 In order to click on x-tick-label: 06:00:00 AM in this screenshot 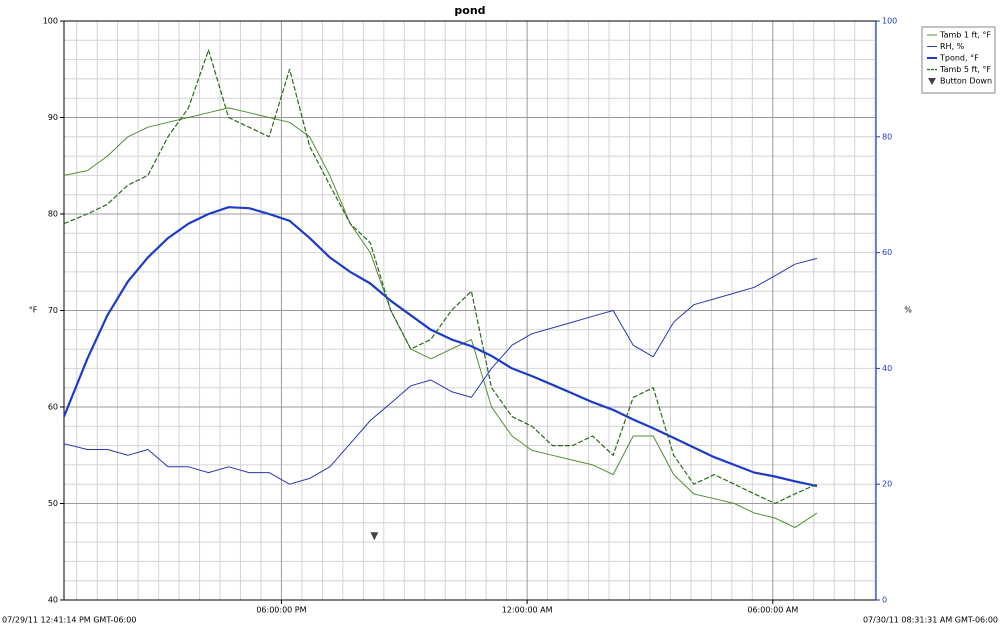, I will do `click(772, 610)`.